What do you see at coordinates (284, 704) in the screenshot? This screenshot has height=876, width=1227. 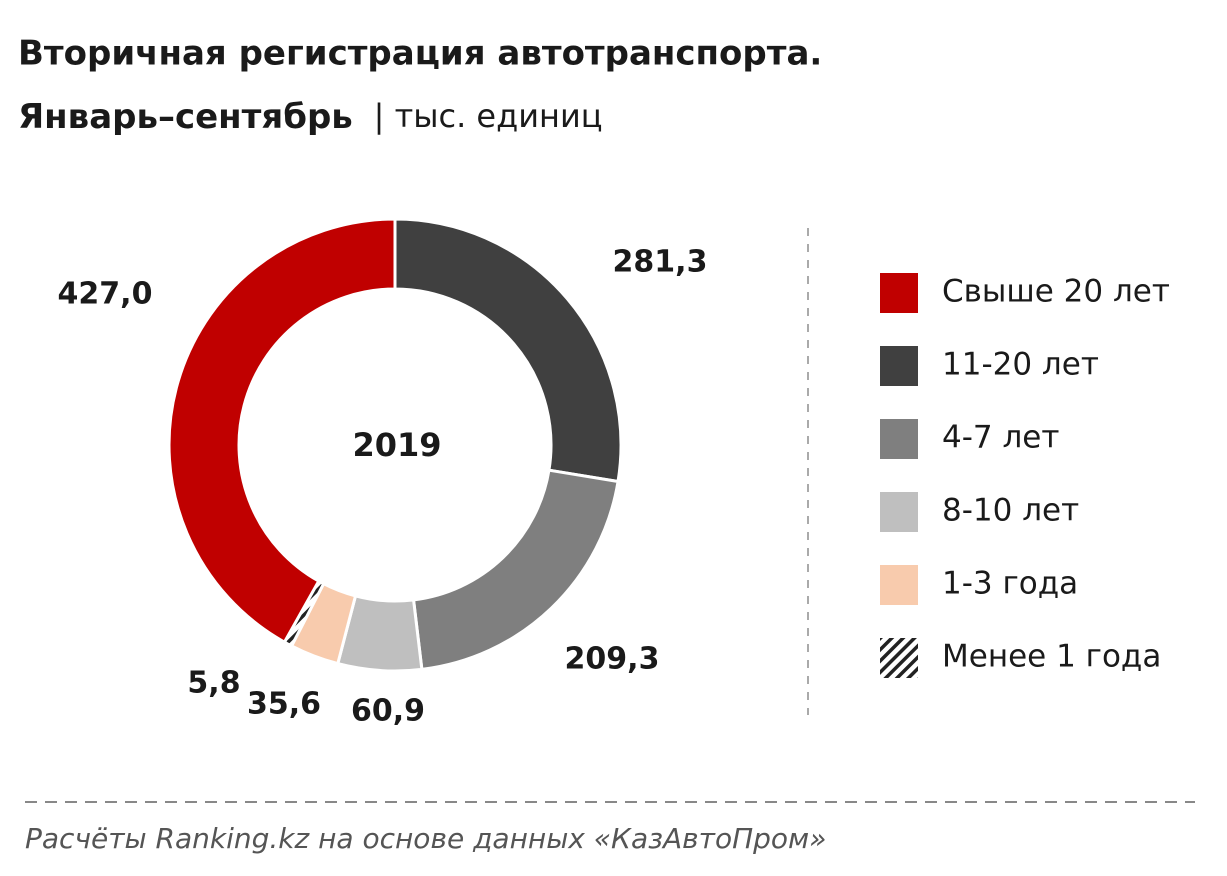 I see `value-label: 35,6` at bounding box center [284, 704].